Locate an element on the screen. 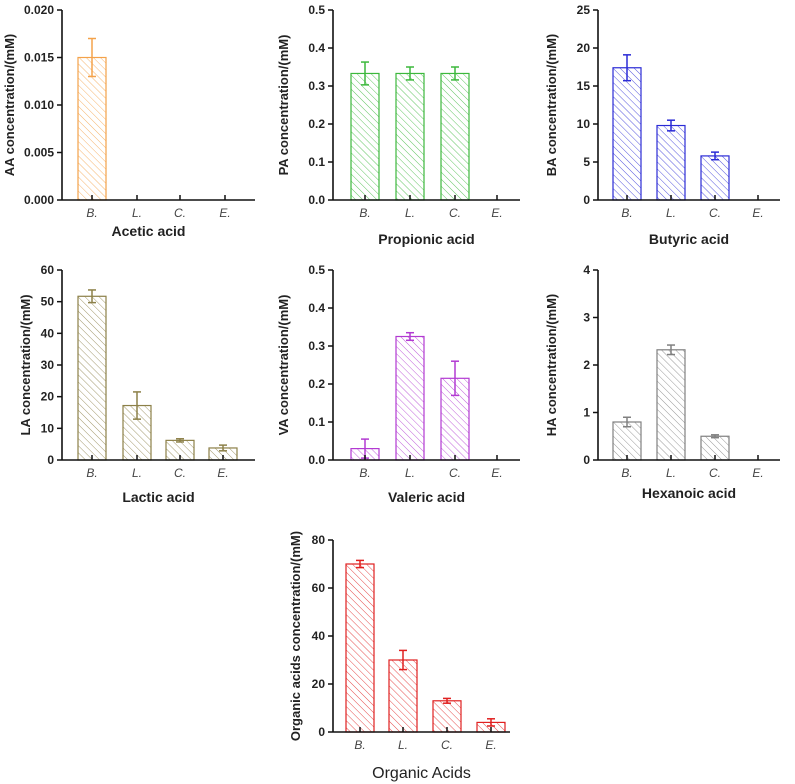 This screenshot has height=784, width=795. y-axis-label: Organic acids concentration/(mM) is located at coordinates (295, 636).